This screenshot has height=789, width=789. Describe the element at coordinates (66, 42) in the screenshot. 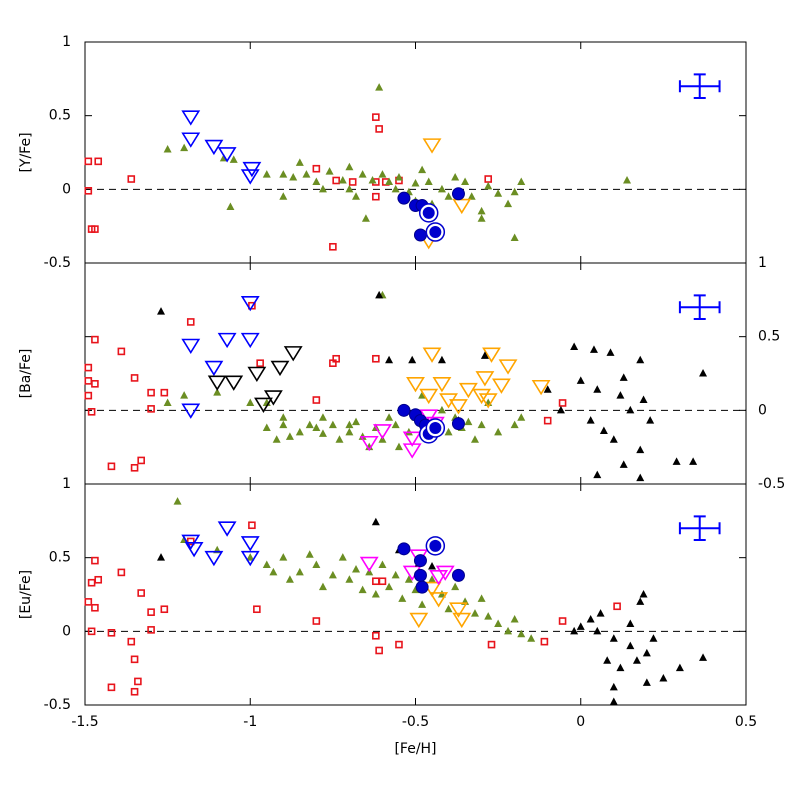

I see `y-tick-label: 1` at that location.